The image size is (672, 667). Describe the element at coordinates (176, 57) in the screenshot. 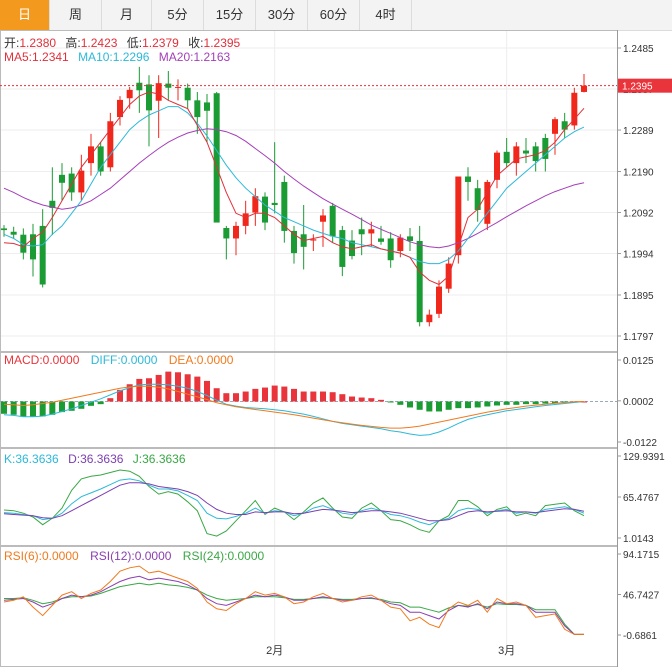

I see `ma20-label: MA20:` at that location.